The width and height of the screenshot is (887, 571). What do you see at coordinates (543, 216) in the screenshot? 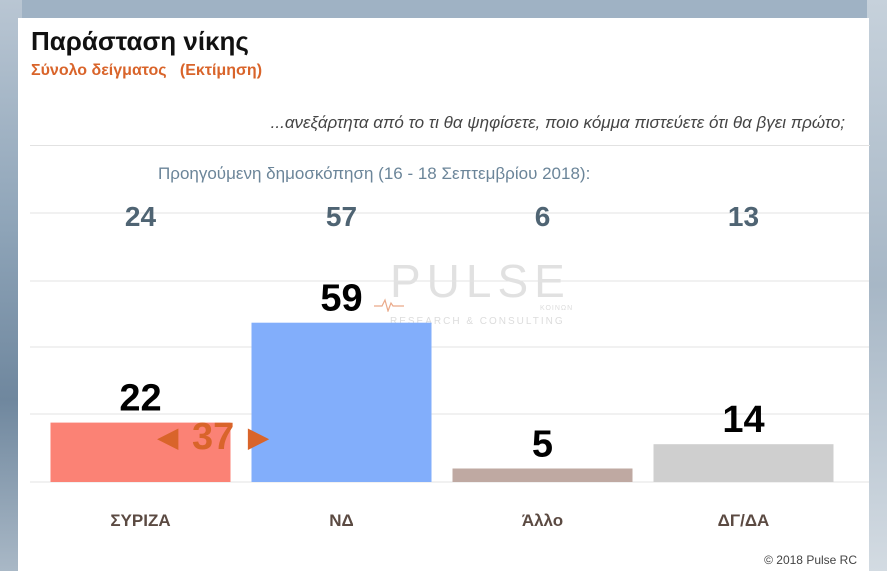
I see `previous-value-label: 6` at bounding box center [543, 216].